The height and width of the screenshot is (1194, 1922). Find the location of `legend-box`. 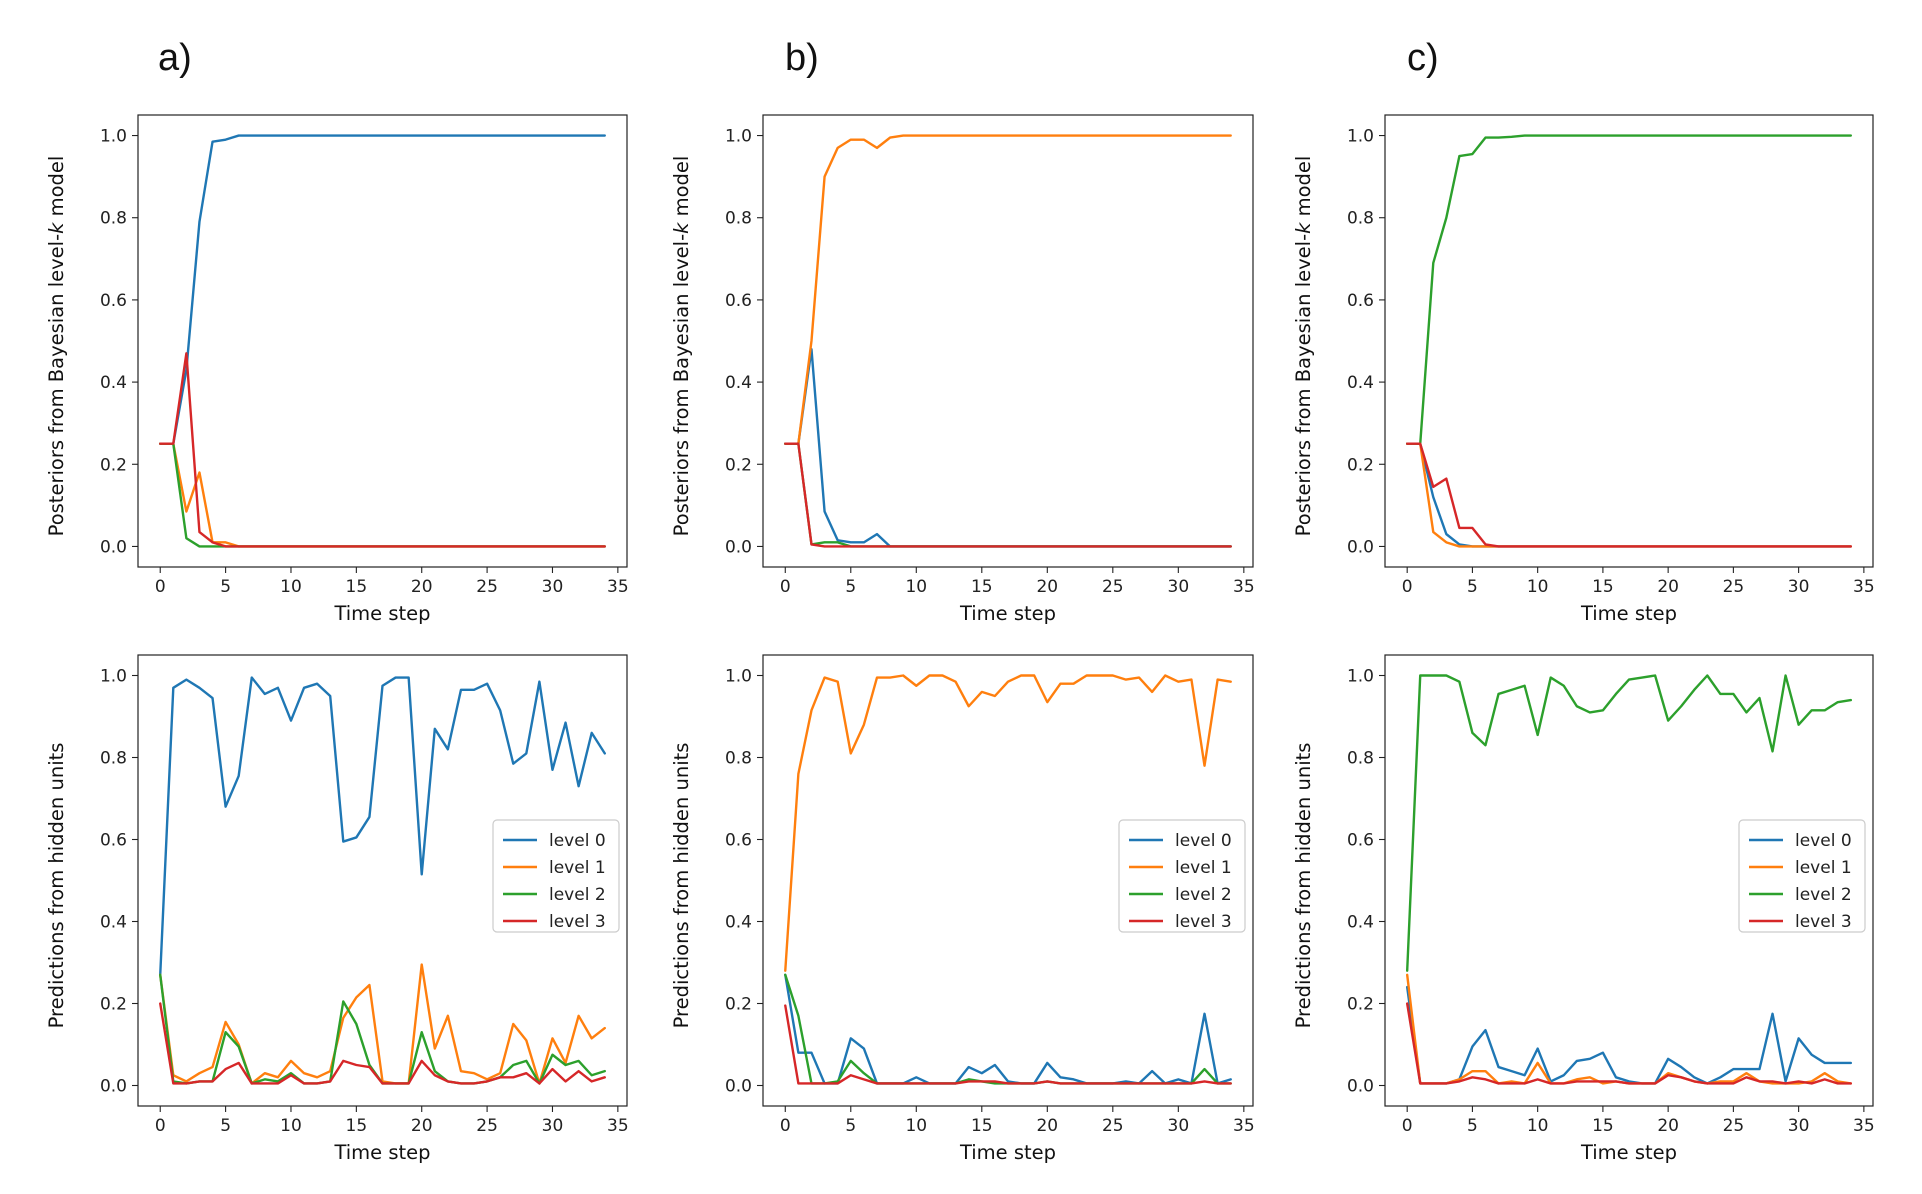

legend-box is located at coordinates (556, 876).